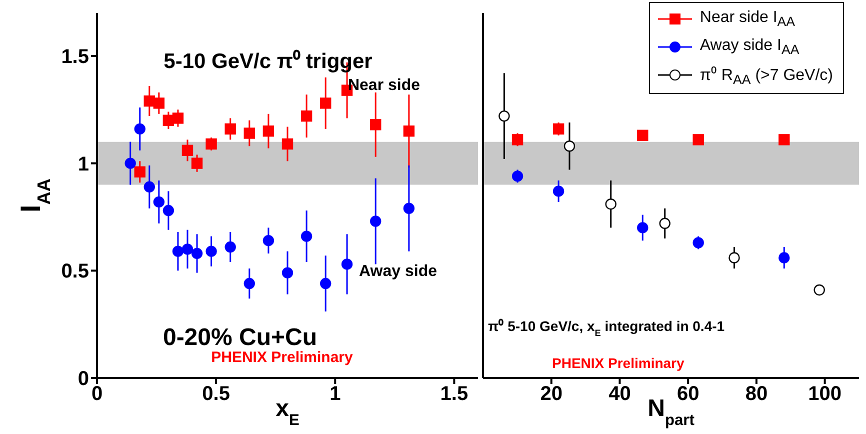  I want to click on y-tick-label: 0.5, so click(75, 271).